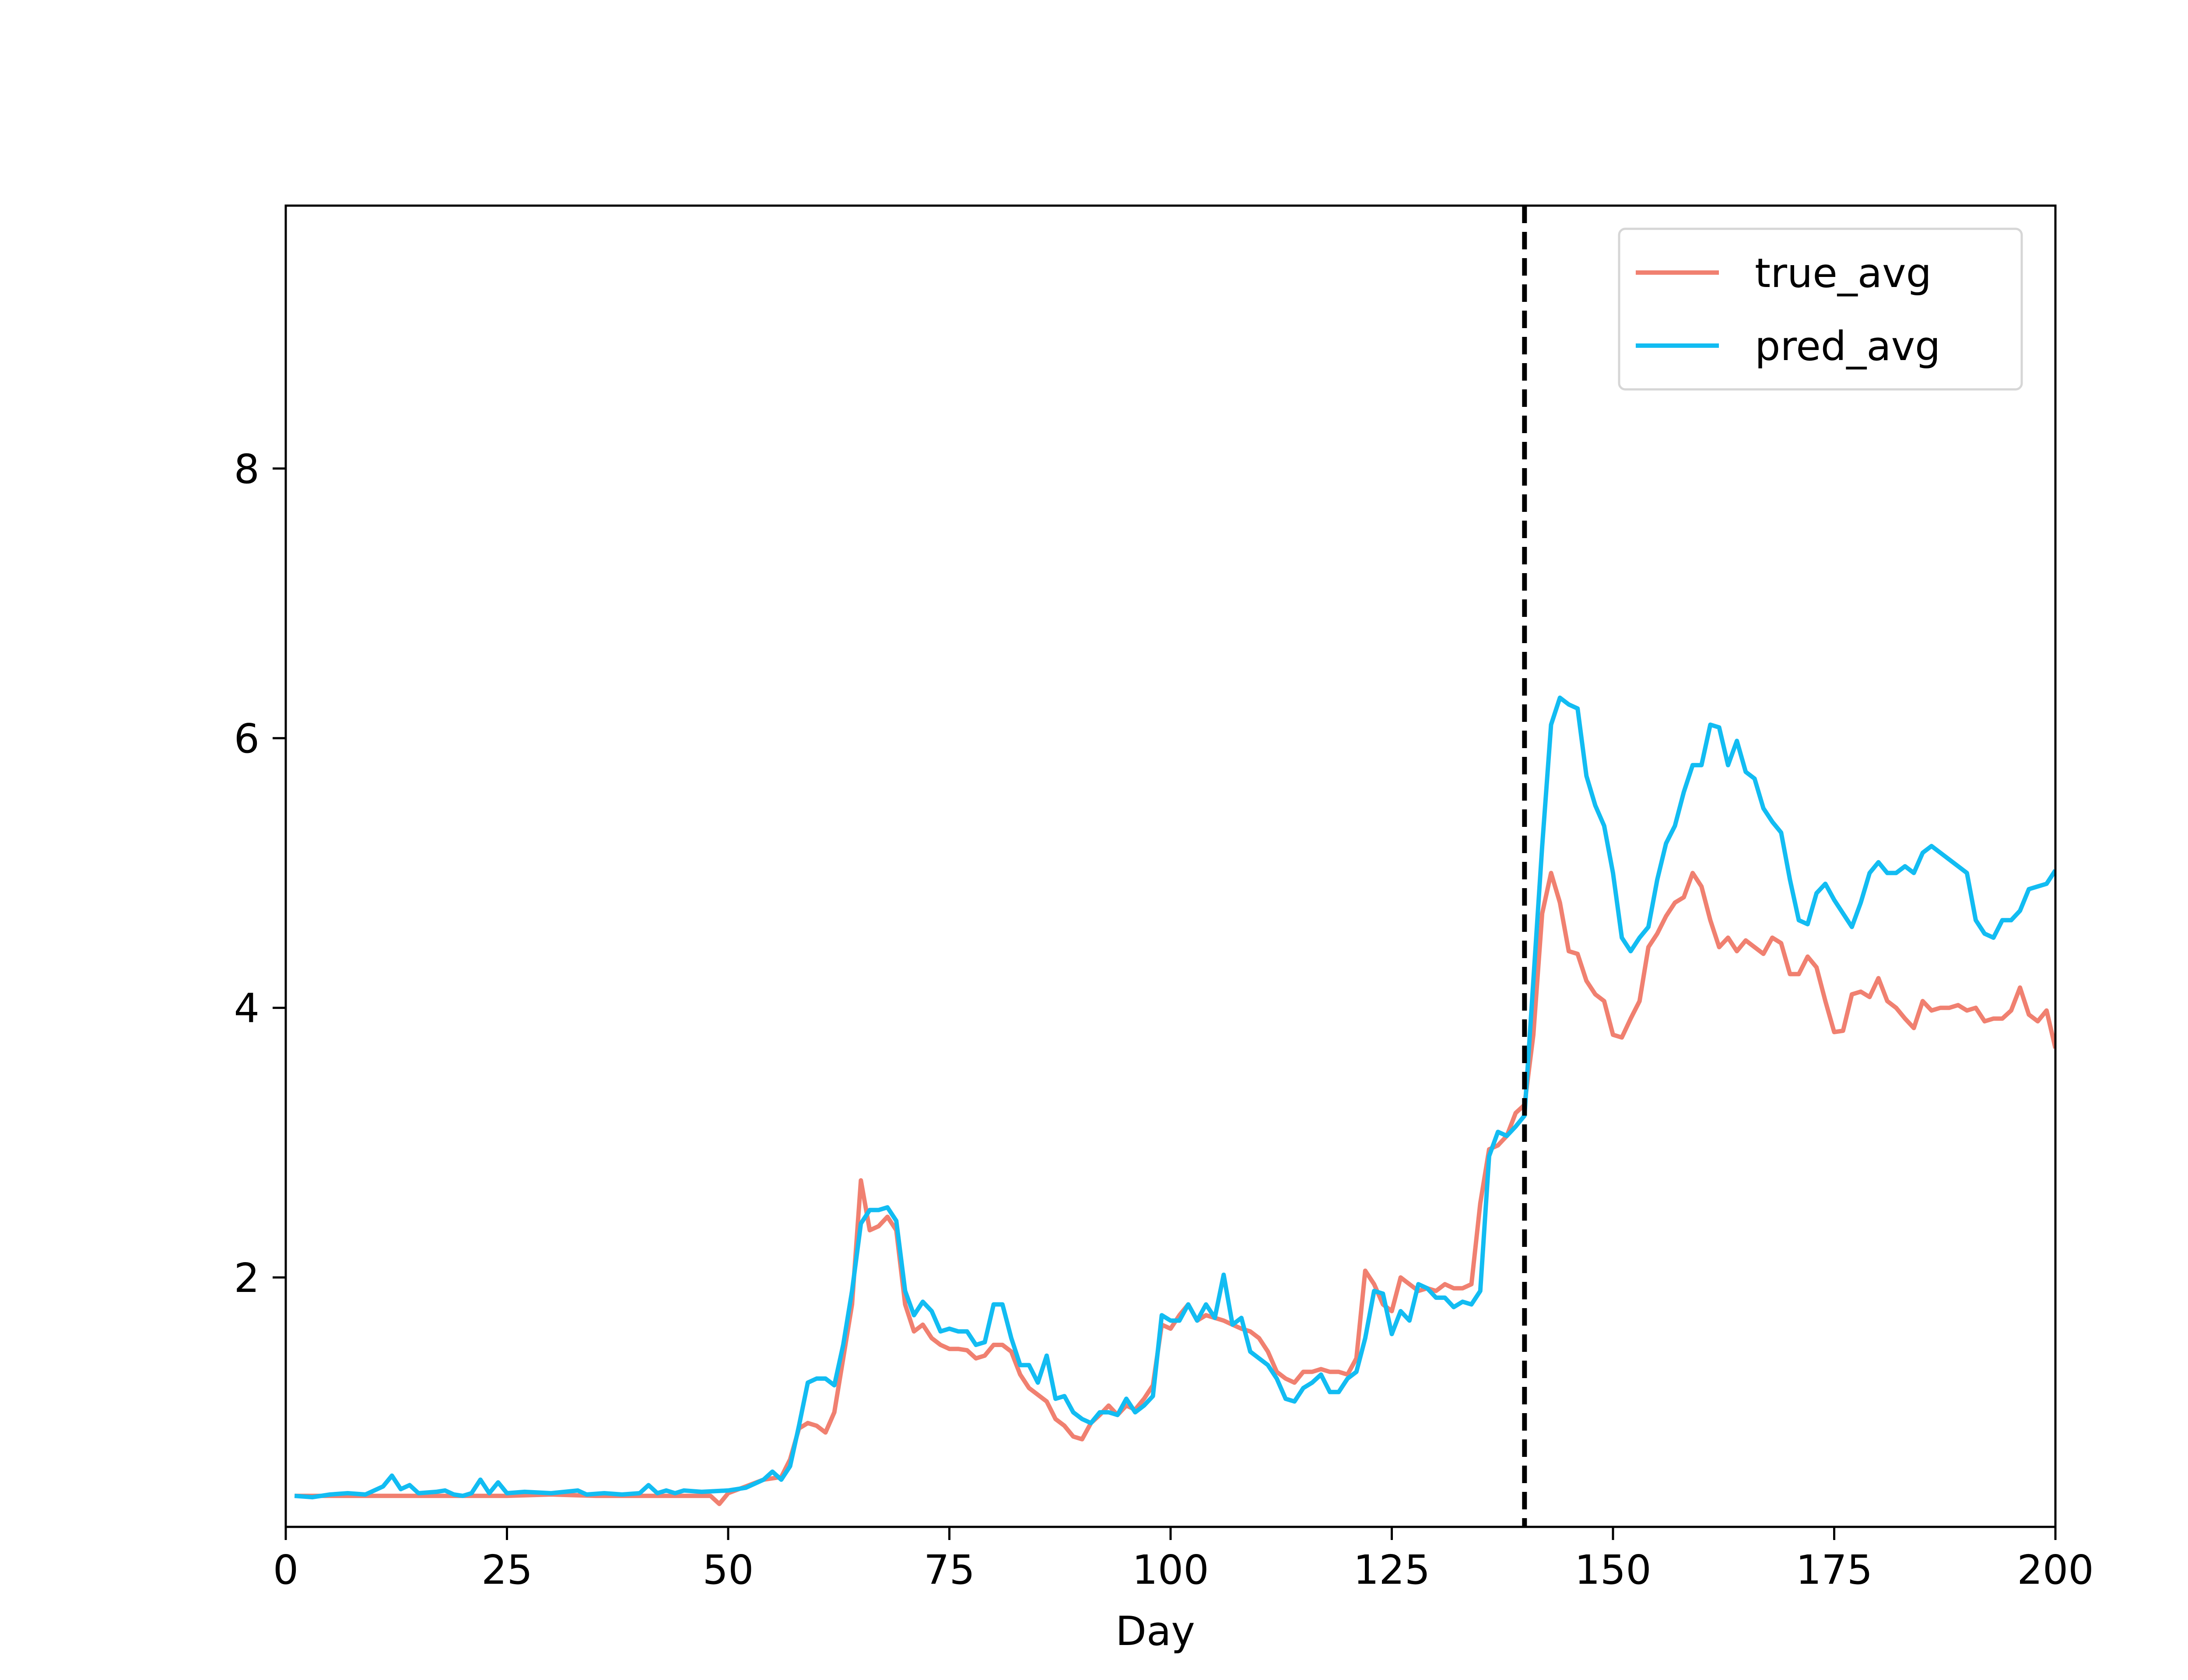 Image resolution: width=2188 pixels, height=1680 pixels. What do you see at coordinates (286, 1570) in the screenshot?
I see `x-tick-label: 0` at bounding box center [286, 1570].